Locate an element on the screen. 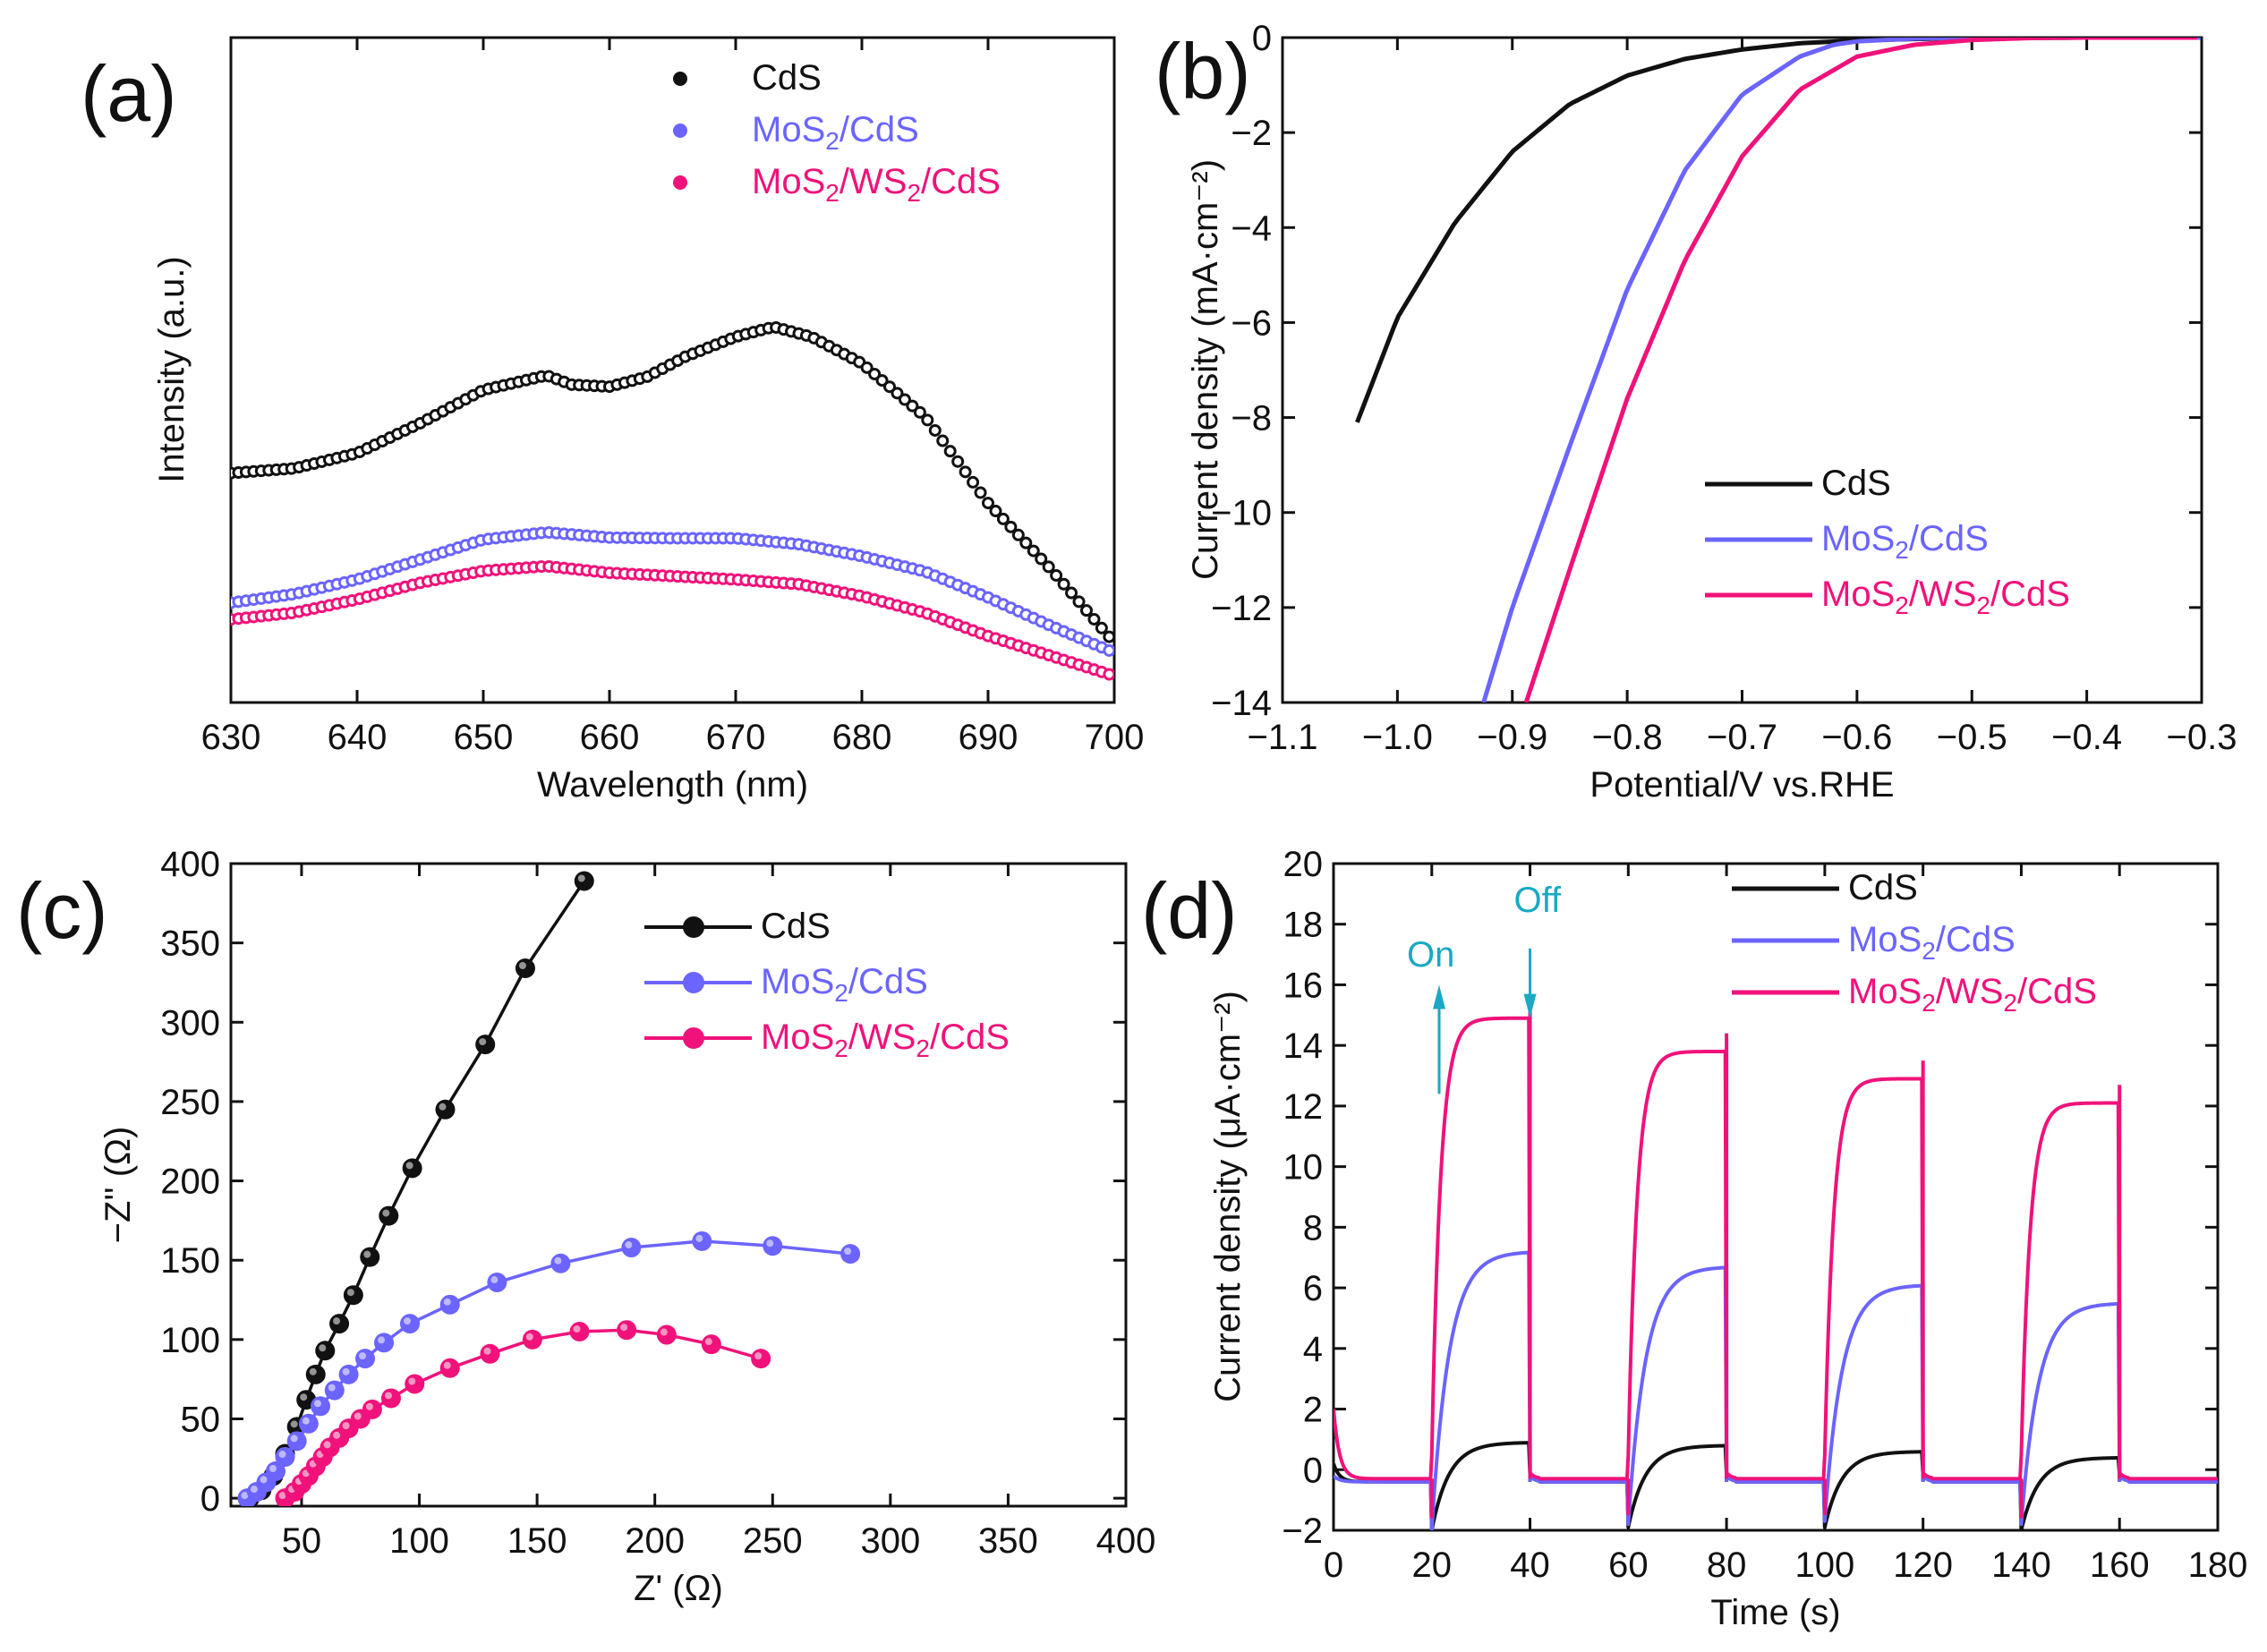 The height and width of the screenshot is (1652, 2267). x-tick-label: 50 is located at coordinates (302, 1541).